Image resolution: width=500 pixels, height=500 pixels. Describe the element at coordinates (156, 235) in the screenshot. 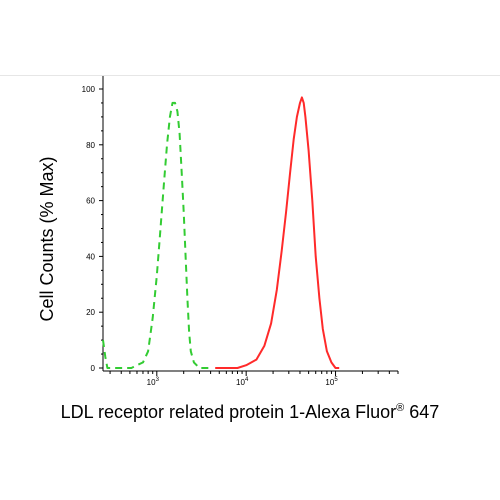

I see `control-histogram-line` at that location.